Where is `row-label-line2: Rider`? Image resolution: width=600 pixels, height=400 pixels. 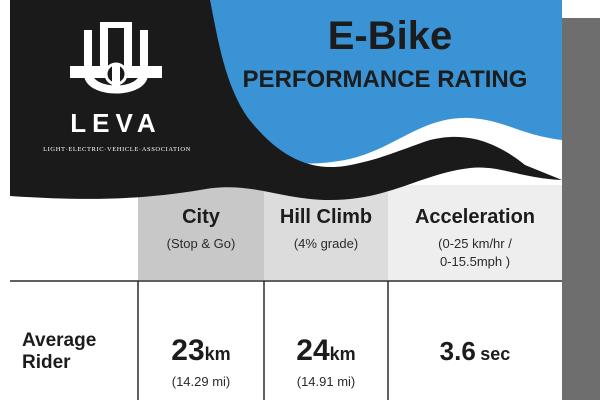
row-label-line2: Rider is located at coordinates (46, 362).